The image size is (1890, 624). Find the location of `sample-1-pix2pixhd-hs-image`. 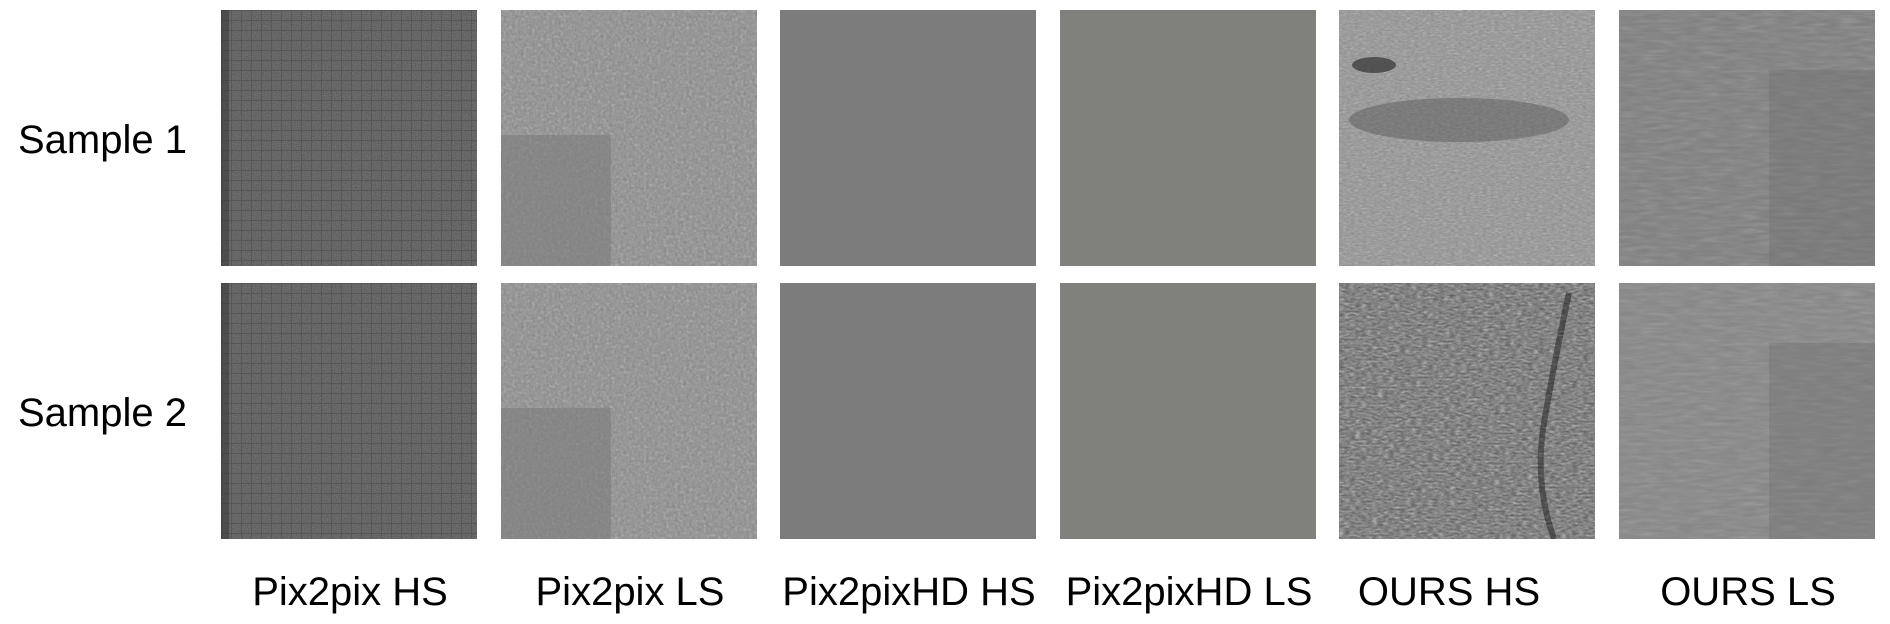

sample-1-pix2pixhd-hs-image is located at coordinates (908, 138).